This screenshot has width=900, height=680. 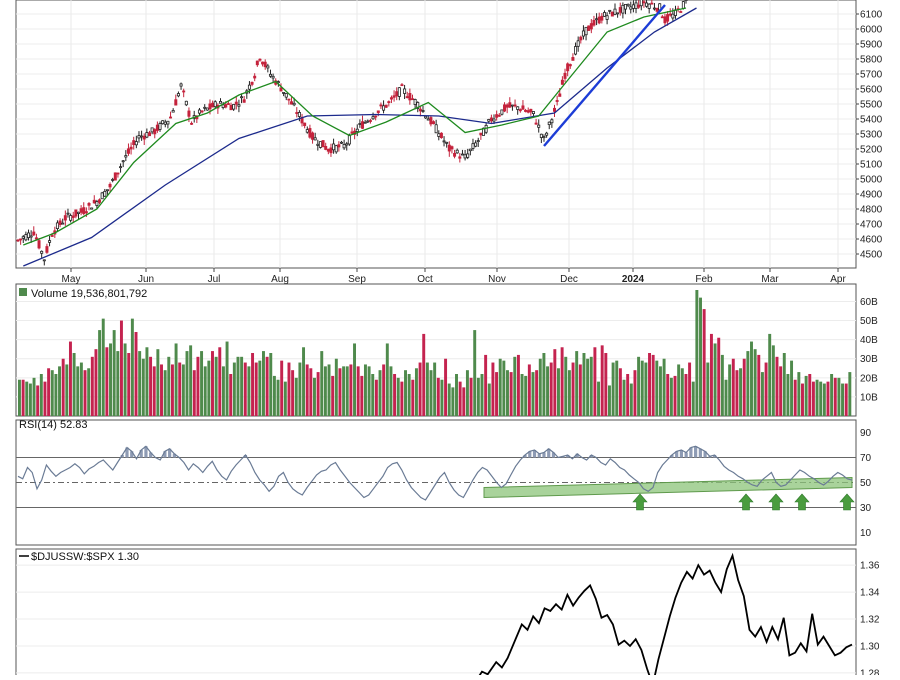 I want to click on month-label: May, so click(x=71, y=279).